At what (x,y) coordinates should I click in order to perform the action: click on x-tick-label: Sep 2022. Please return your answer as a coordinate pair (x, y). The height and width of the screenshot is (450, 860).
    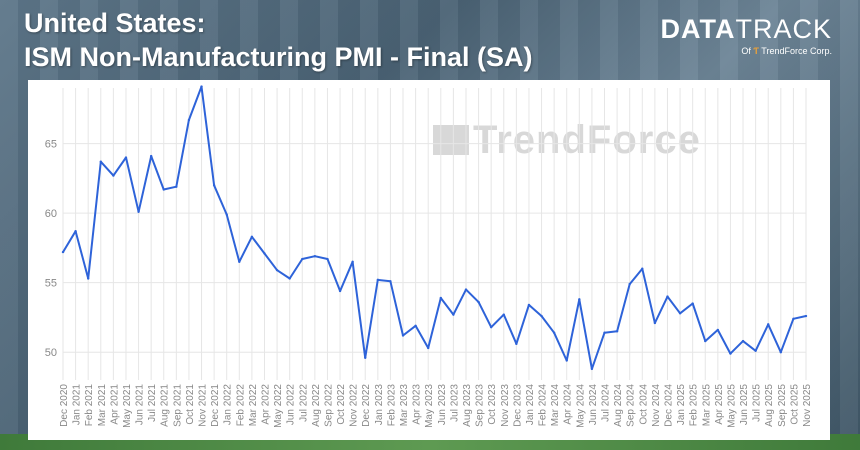
    Looking at the image, I should click on (328, 405).